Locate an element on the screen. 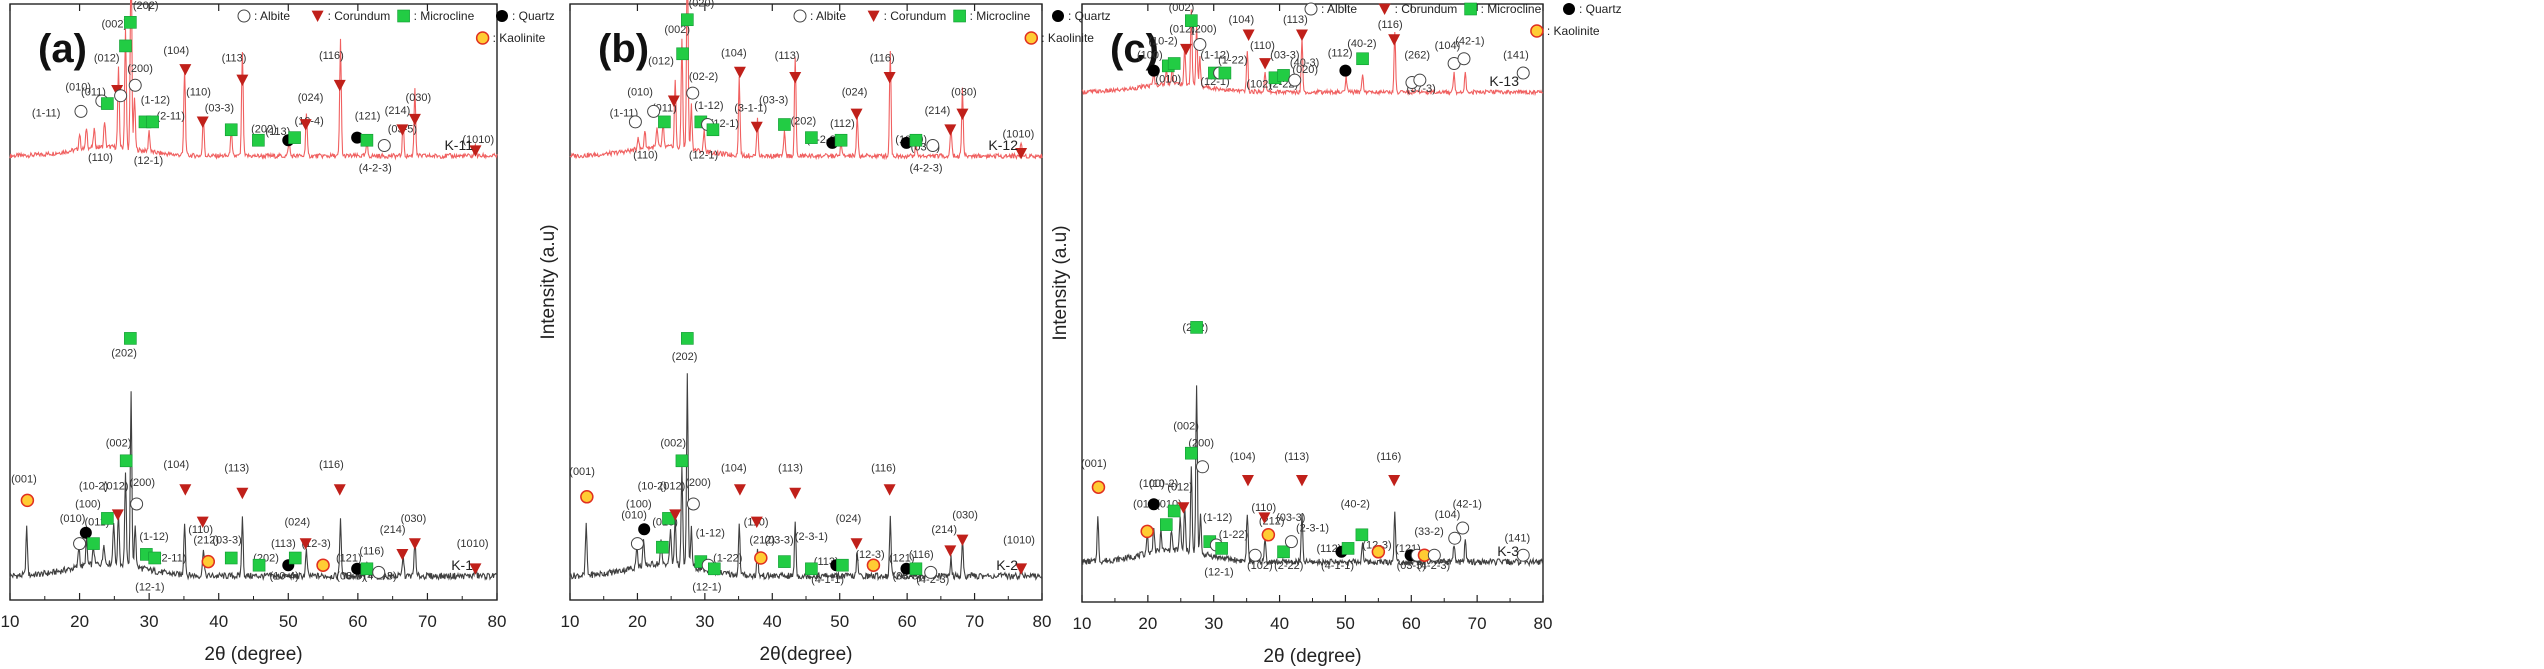 The image size is (2544, 669). sample-name: K-1 is located at coordinates (462, 565).